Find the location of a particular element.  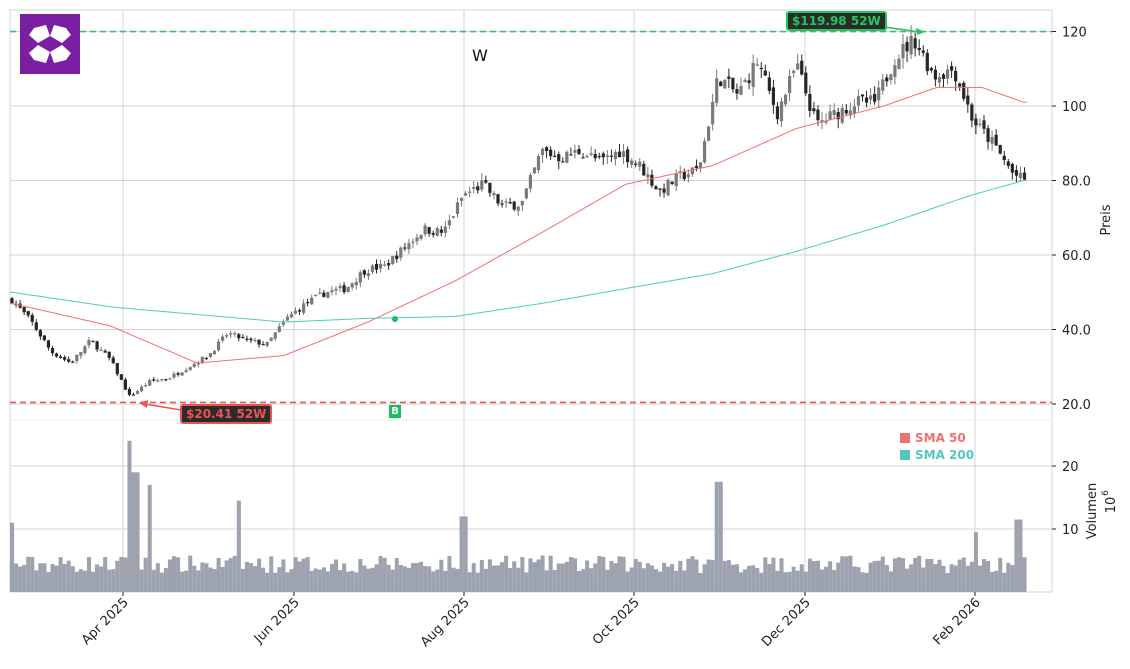

svg-text: 20.0 is located at coordinates (1076, 405).